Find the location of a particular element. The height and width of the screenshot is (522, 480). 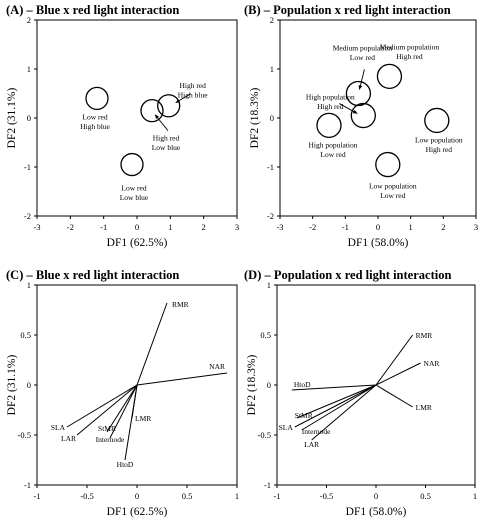

panel-b-title: (B) – Population x red light interaction is located at coordinates (347, 10).